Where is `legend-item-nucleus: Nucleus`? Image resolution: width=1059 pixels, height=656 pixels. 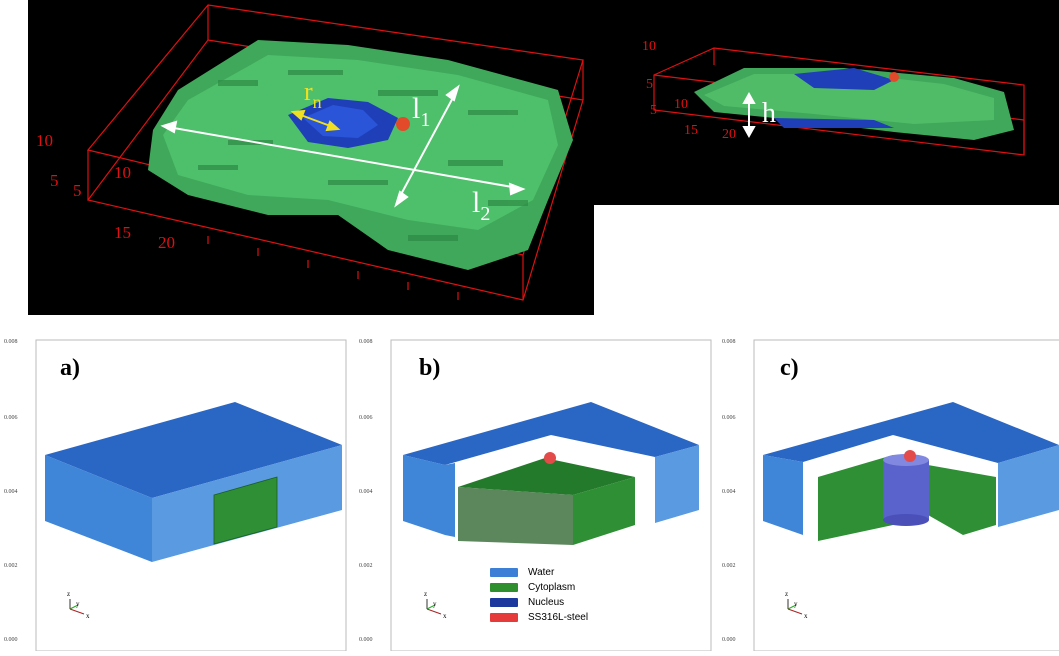
legend-item-nucleus: Nucleus is located at coordinates (539, 602).